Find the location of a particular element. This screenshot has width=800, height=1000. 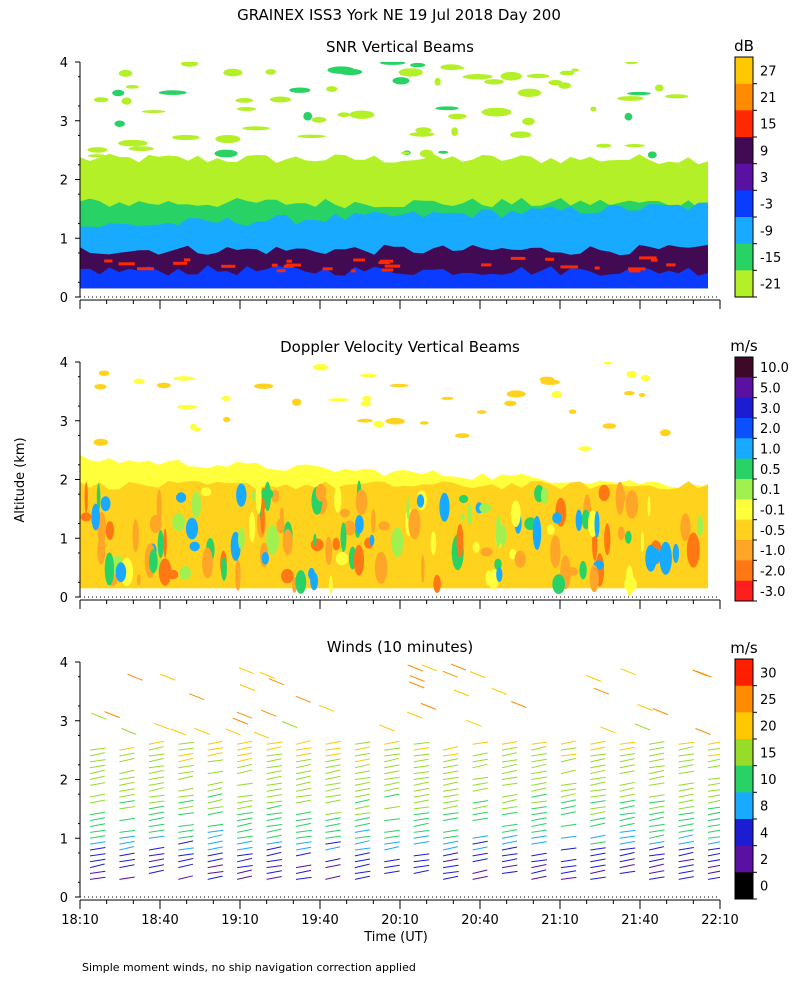

panel-title: SNR Vertical Beams is located at coordinates (400, 47).